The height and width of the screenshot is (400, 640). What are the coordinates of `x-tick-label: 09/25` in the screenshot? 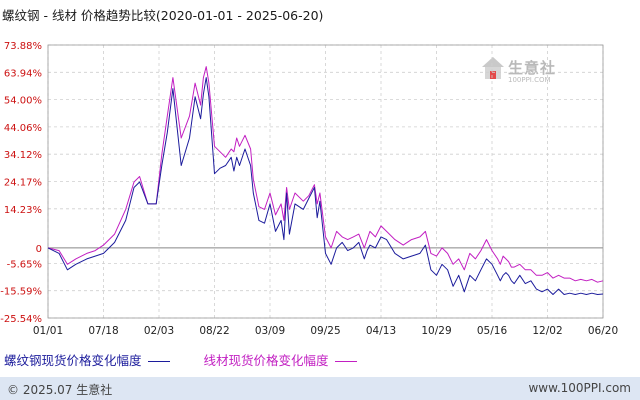 It's located at (325, 331).